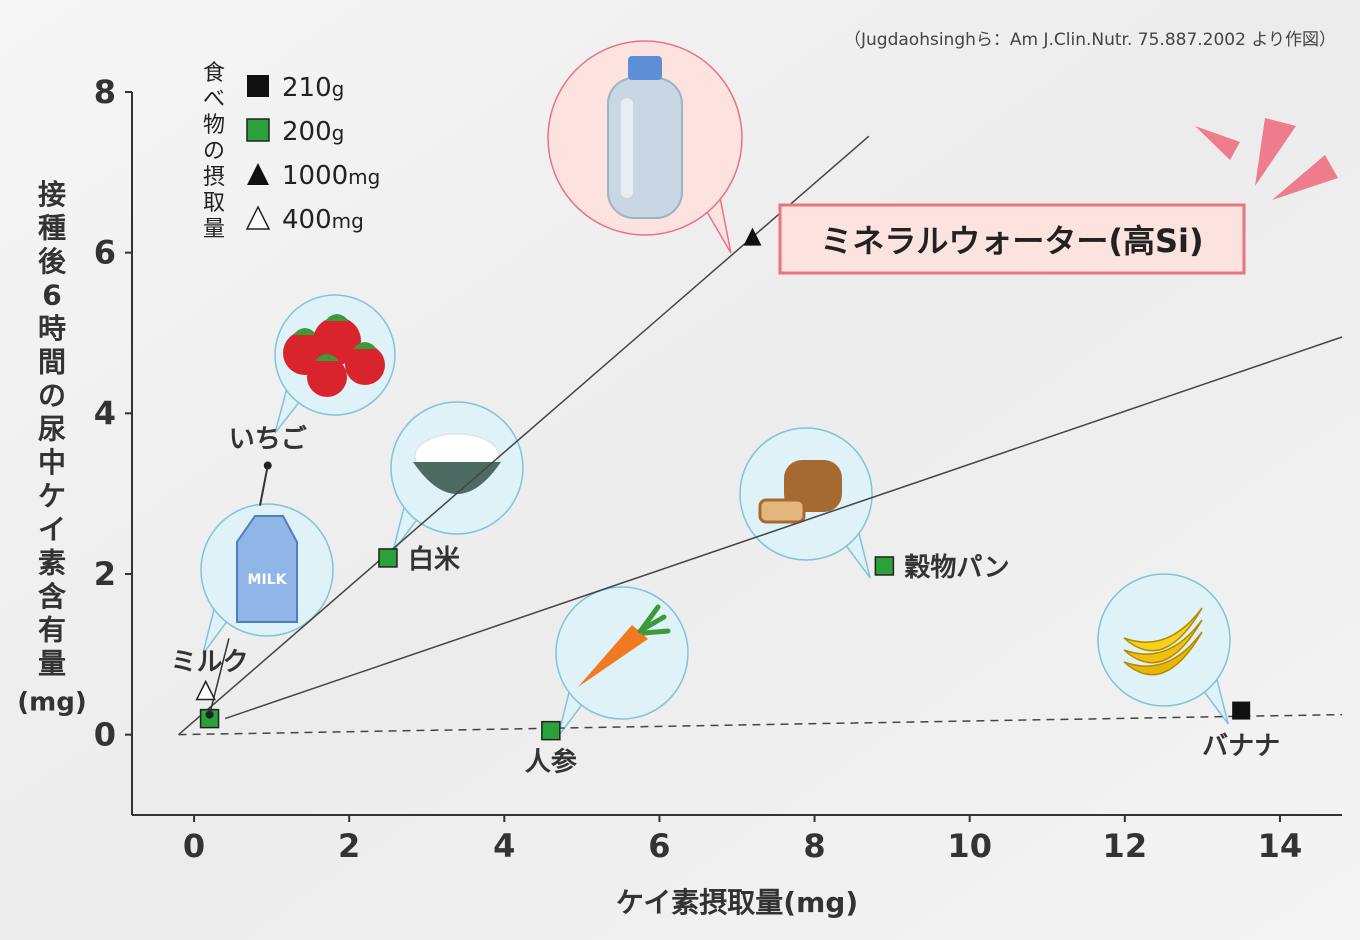  What do you see at coordinates (1280, 846) in the screenshot?
I see `x-tick-label: 14` at bounding box center [1280, 846].